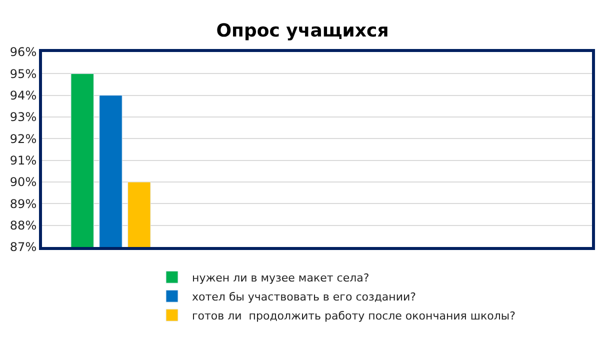 The height and width of the screenshot is (340, 605). What do you see at coordinates (304, 297) in the screenshot?
I see `legend-label: хотел бы участвовать в его создании?` at bounding box center [304, 297].